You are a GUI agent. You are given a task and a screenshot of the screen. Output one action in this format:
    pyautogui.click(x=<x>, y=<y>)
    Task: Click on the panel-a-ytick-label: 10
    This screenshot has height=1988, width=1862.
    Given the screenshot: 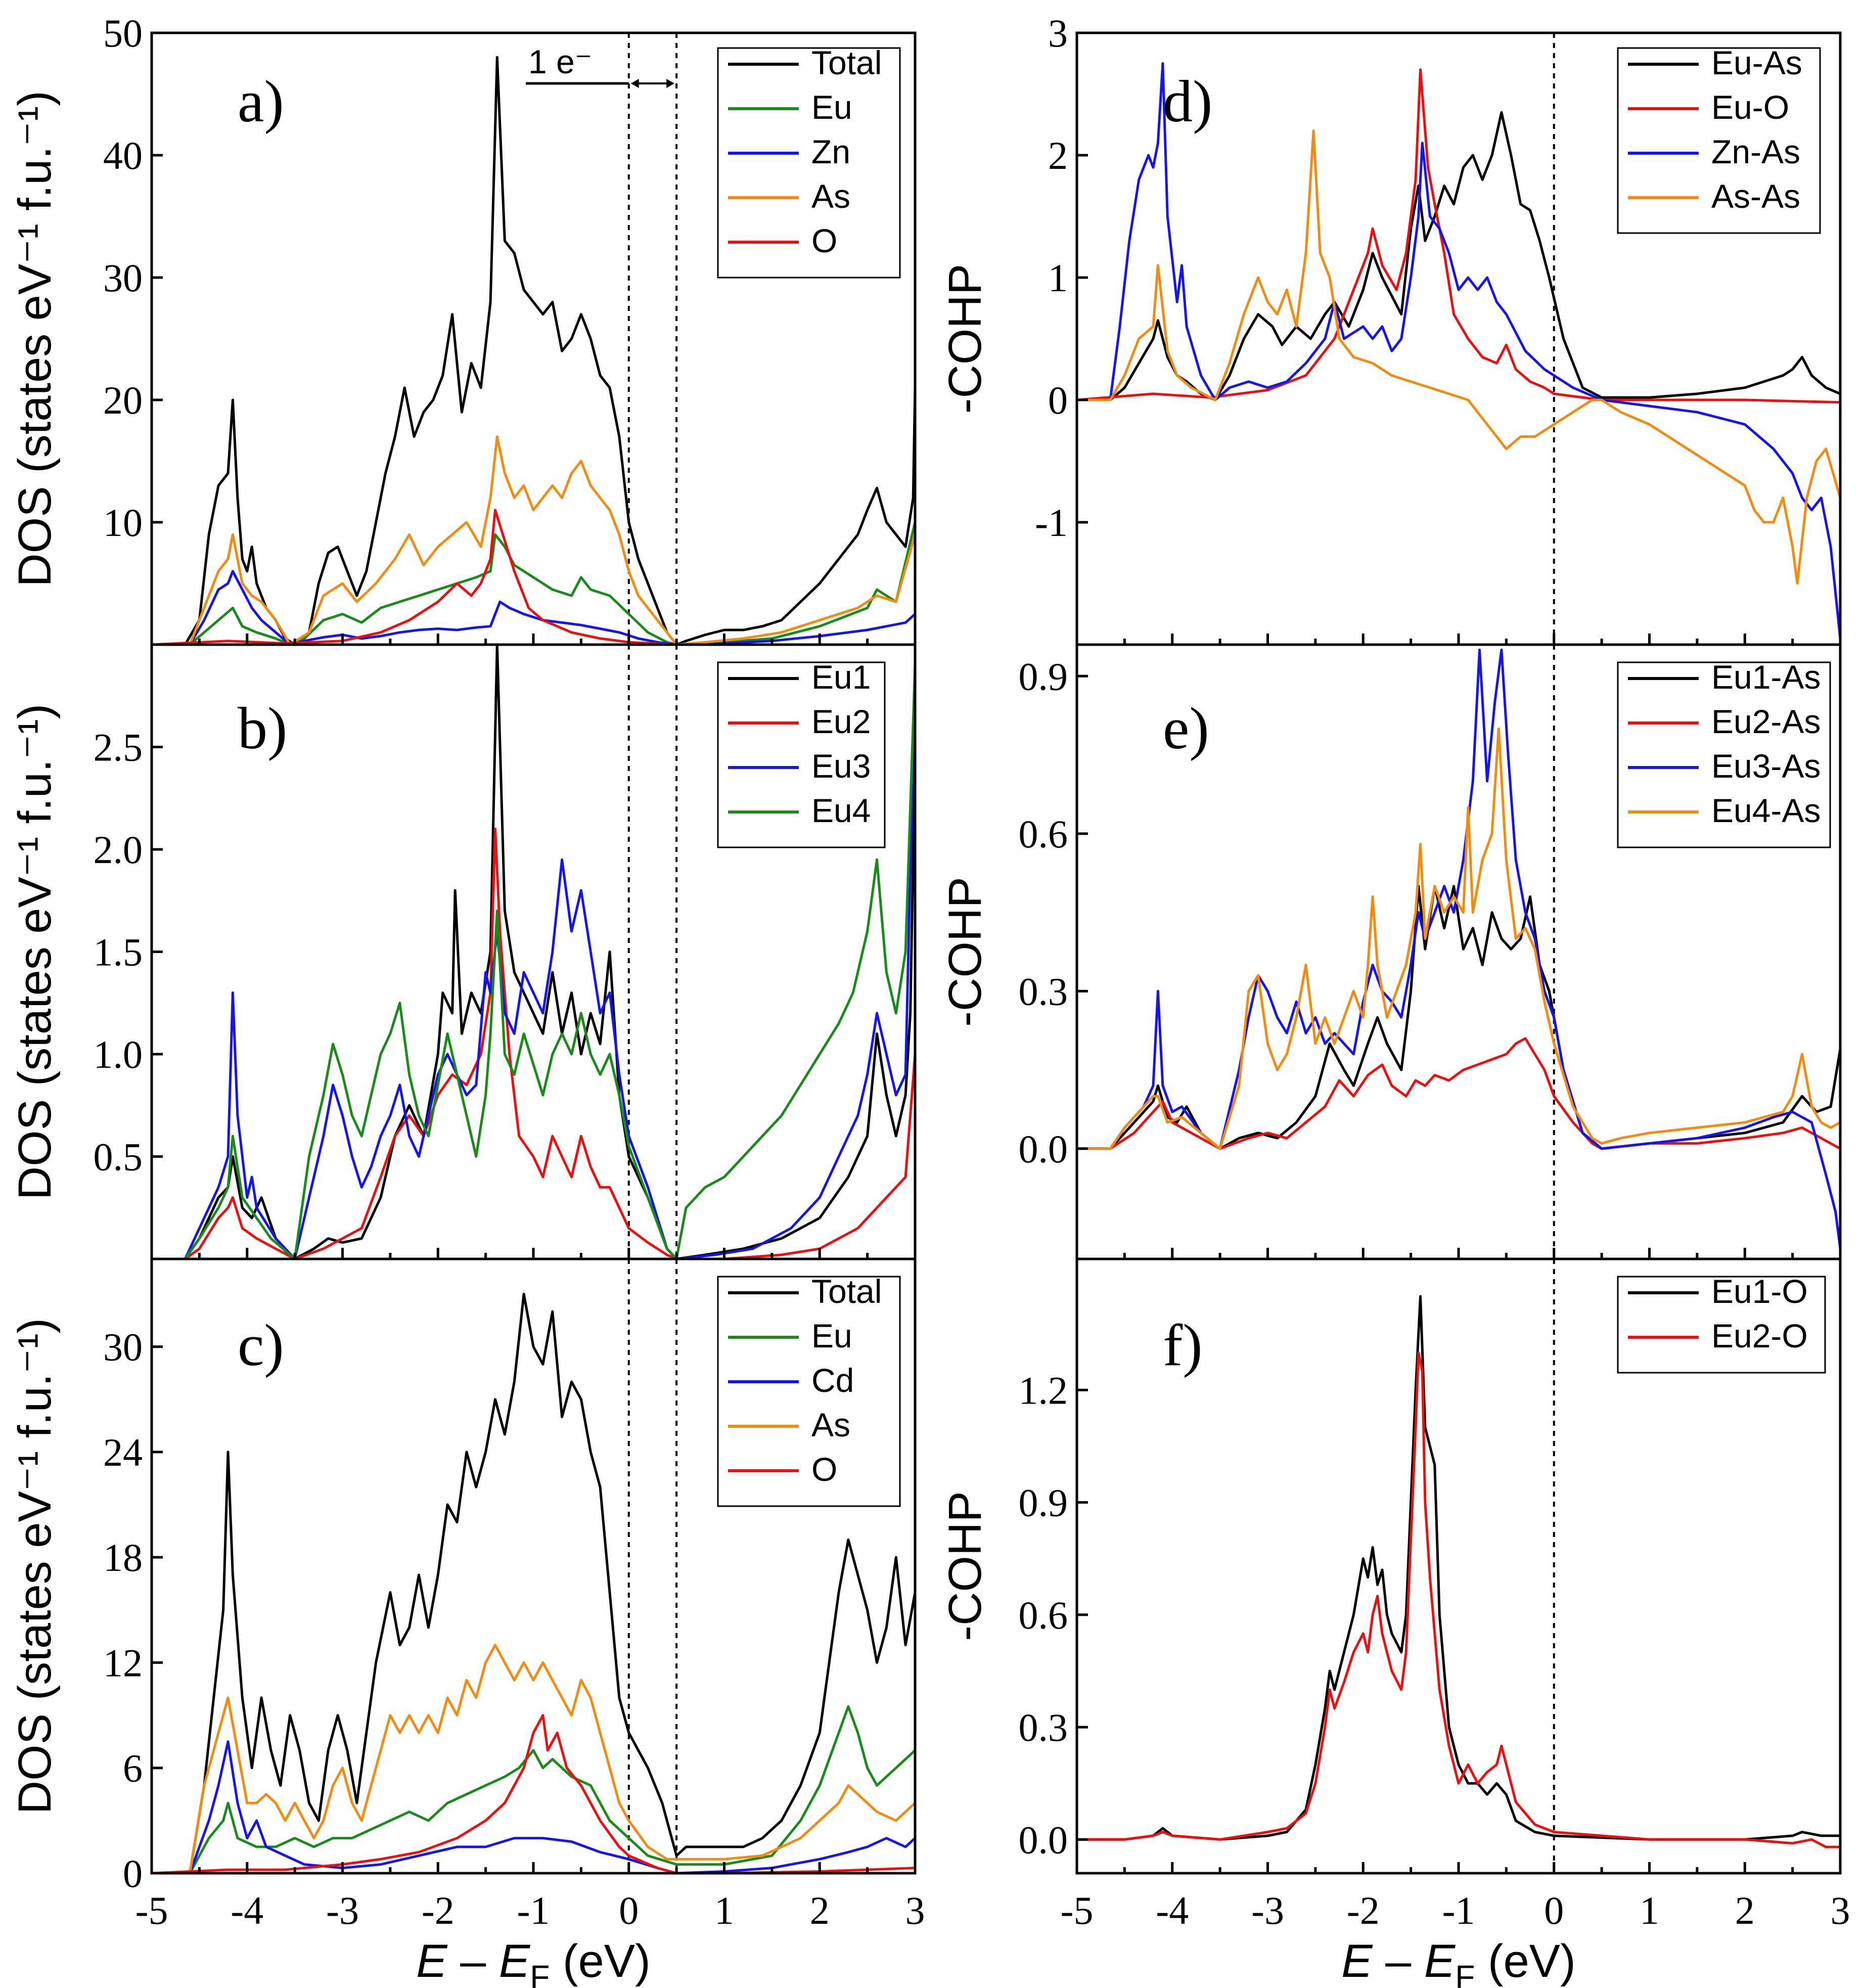 What is the action you would take?
    pyautogui.click(x=123, y=523)
    